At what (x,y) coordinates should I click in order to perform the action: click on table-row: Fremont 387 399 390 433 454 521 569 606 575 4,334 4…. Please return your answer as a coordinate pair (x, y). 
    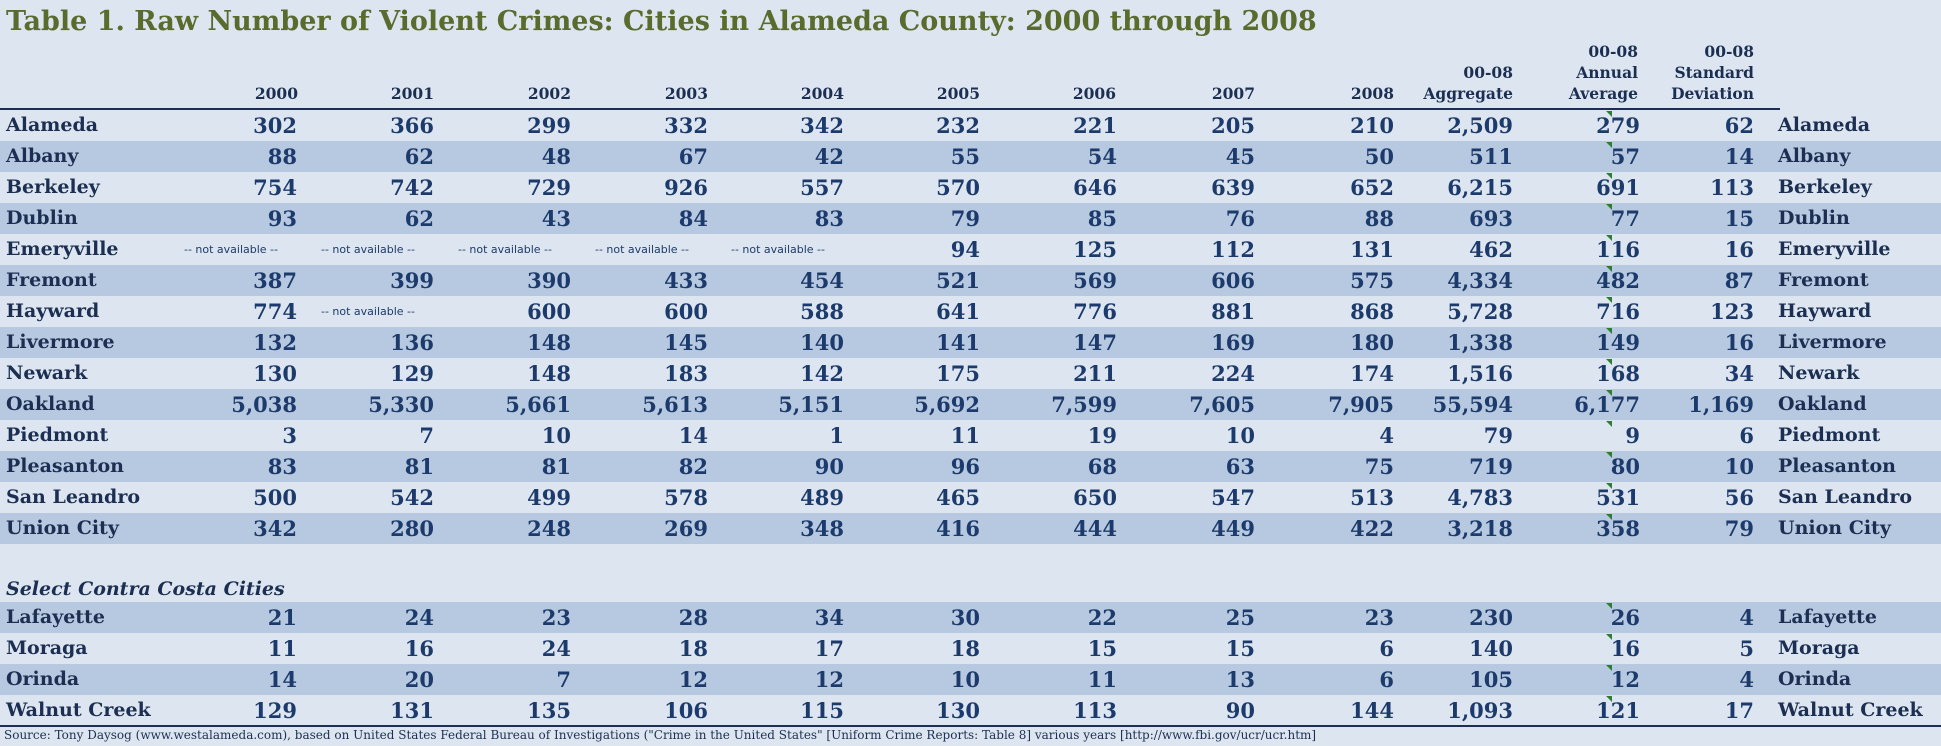
    Looking at the image, I should click on (970, 280).